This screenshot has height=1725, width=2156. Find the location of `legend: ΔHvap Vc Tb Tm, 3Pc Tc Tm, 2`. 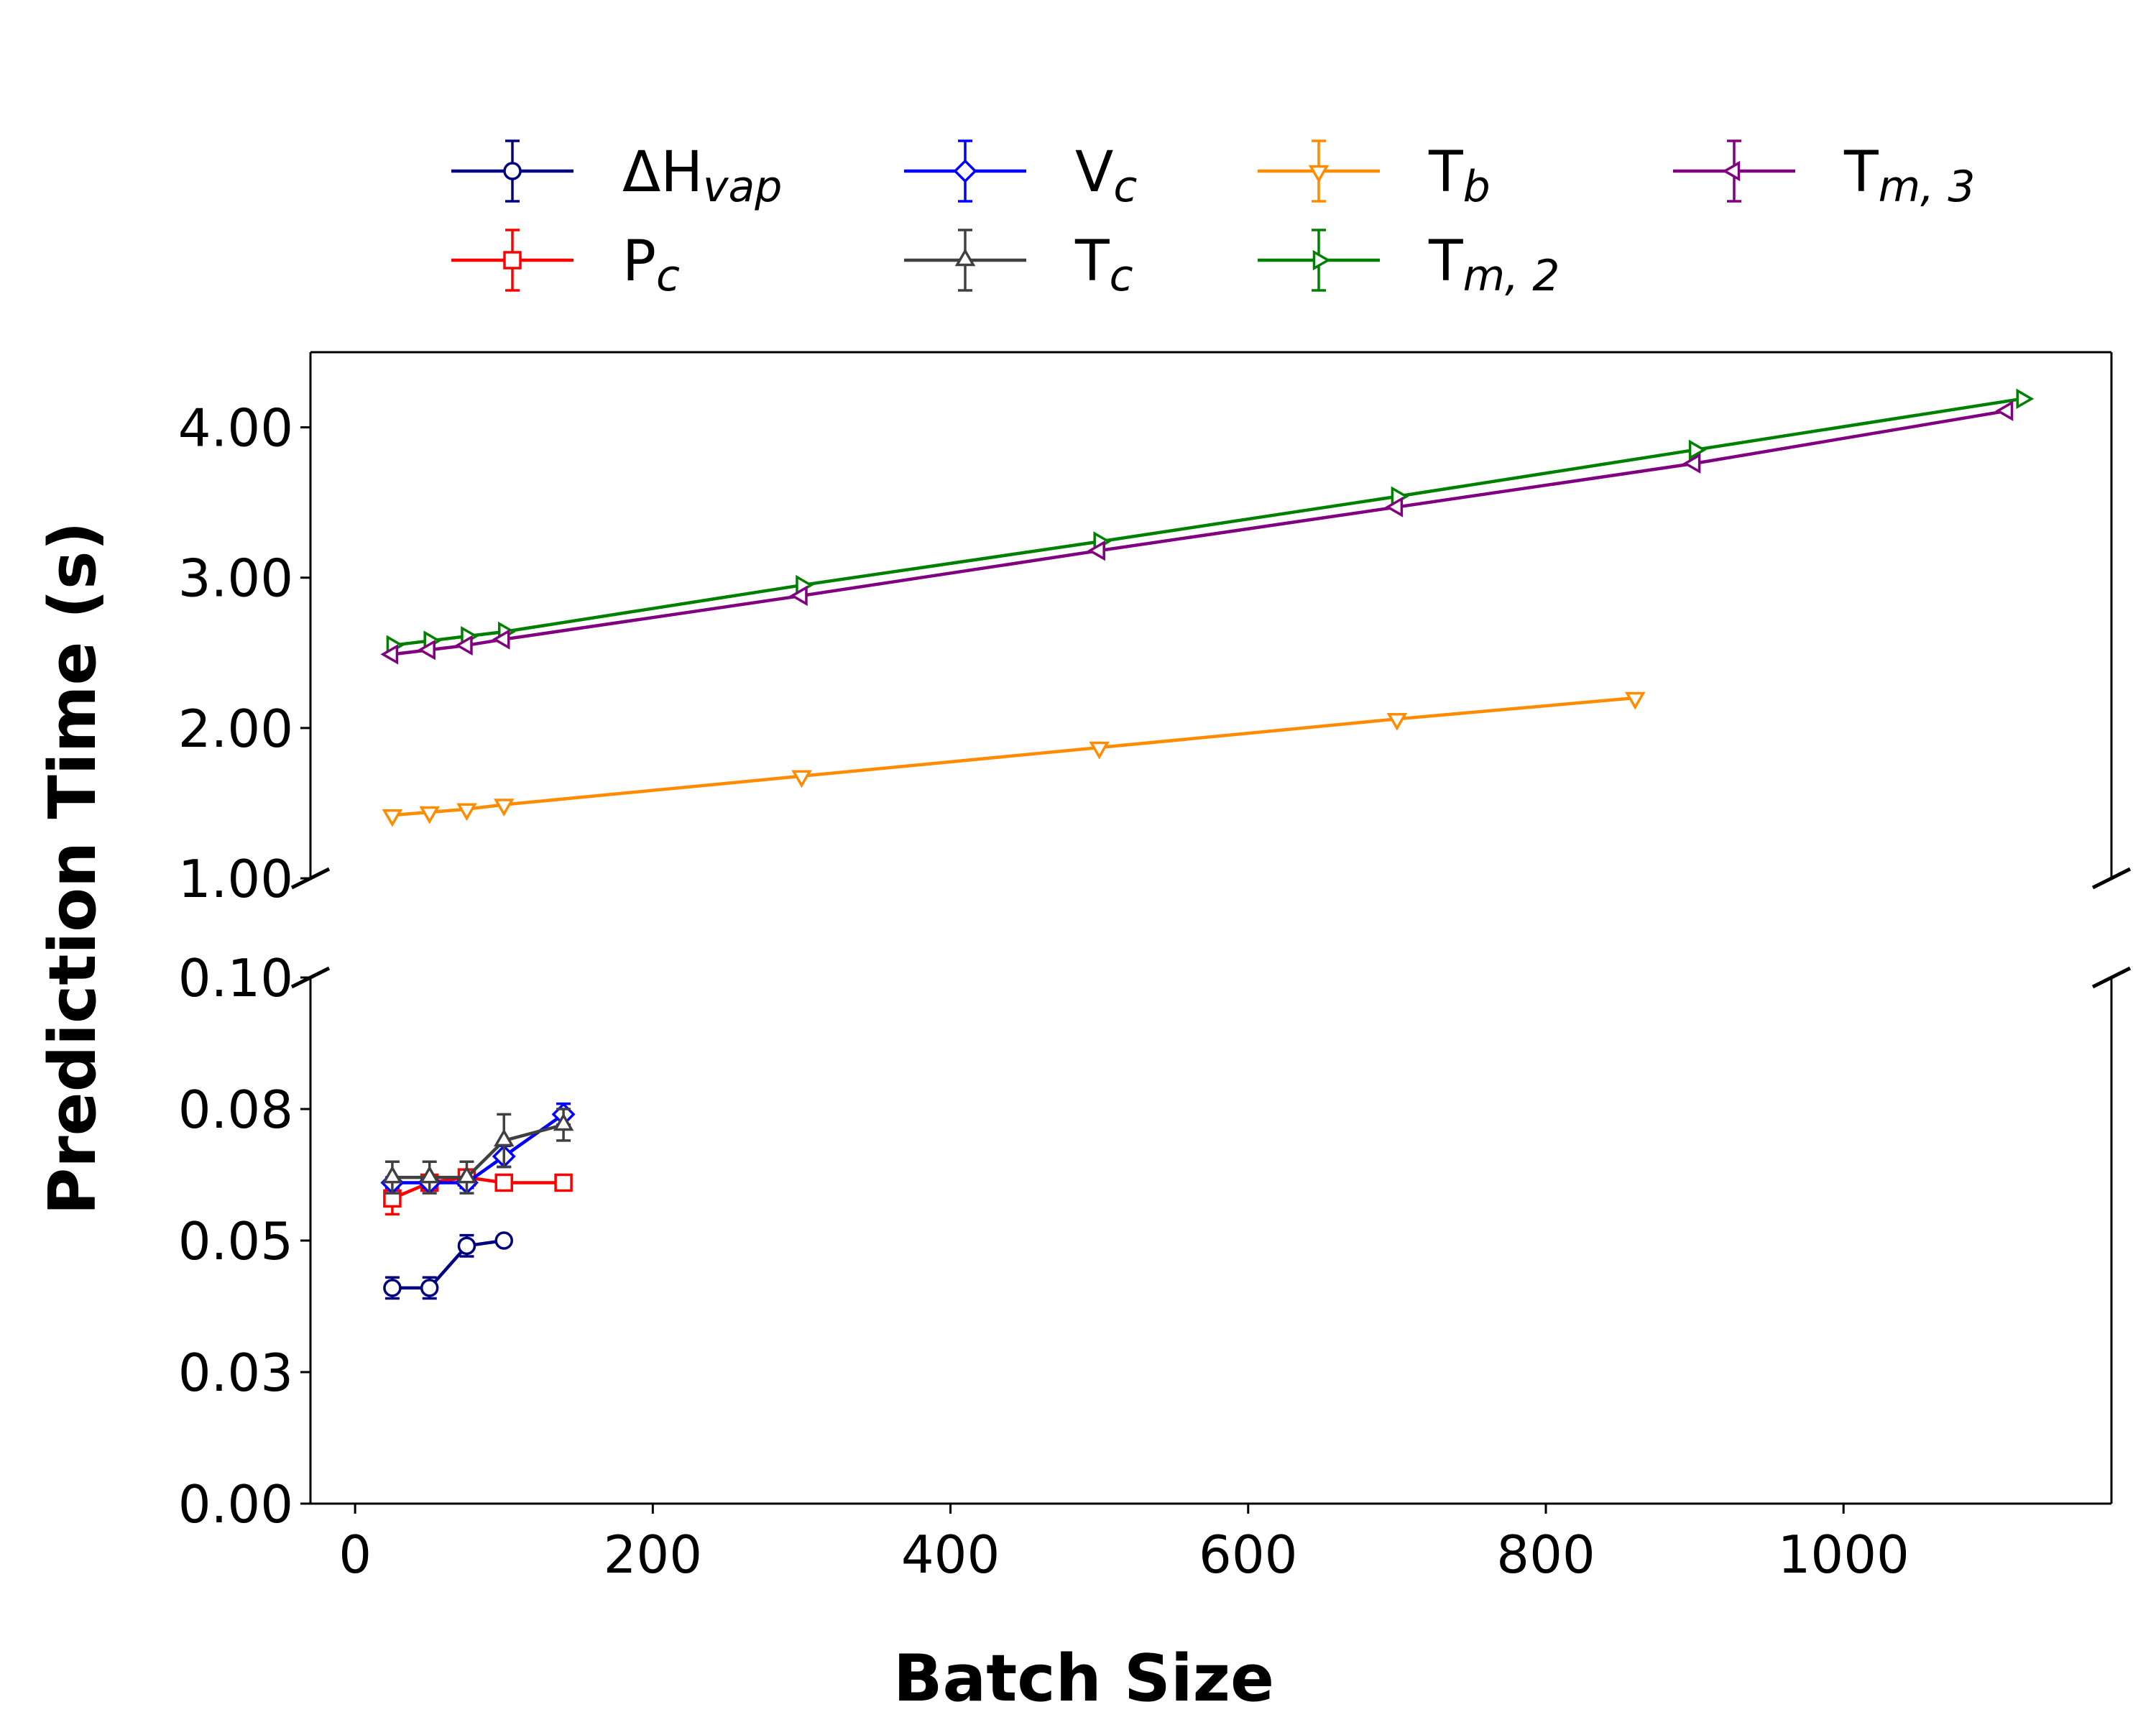

legend: ΔHvap Vc Tb Tm, 3Pc Tc Tm, 2 is located at coordinates (1213, 220).